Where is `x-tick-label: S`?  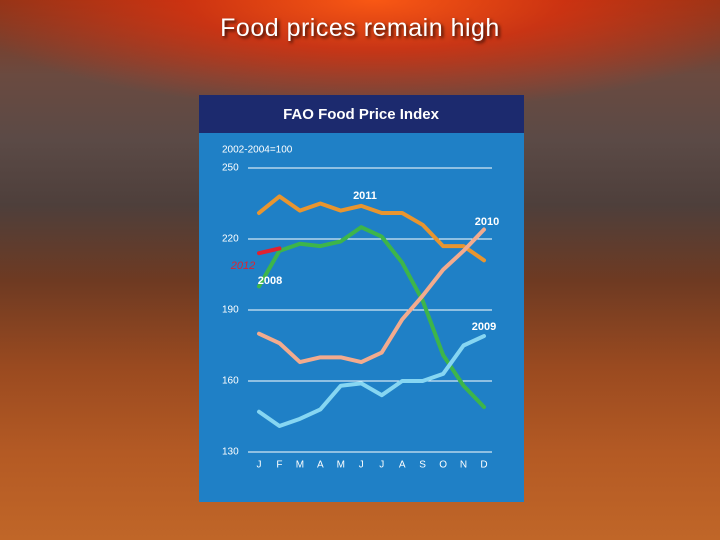
x-tick-label: S is located at coordinates (422, 465).